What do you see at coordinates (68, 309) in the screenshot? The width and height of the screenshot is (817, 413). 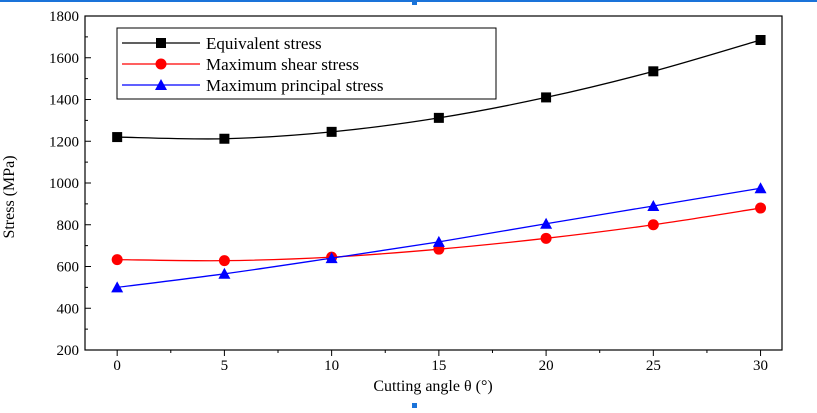 I see `y-tick-label: 400` at bounding box center [68, 309].